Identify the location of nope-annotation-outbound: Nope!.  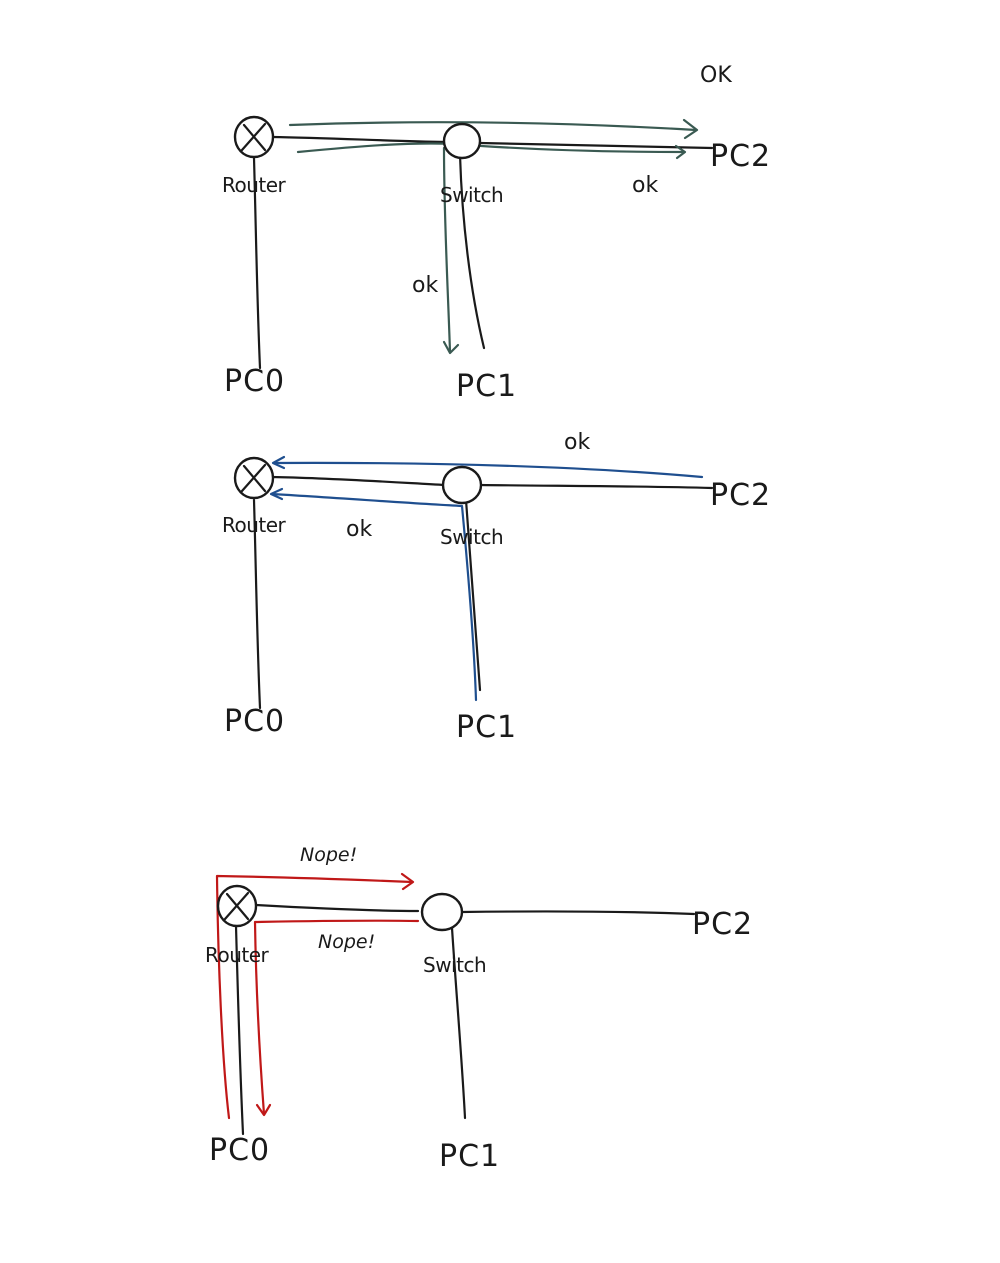
(328, 855).